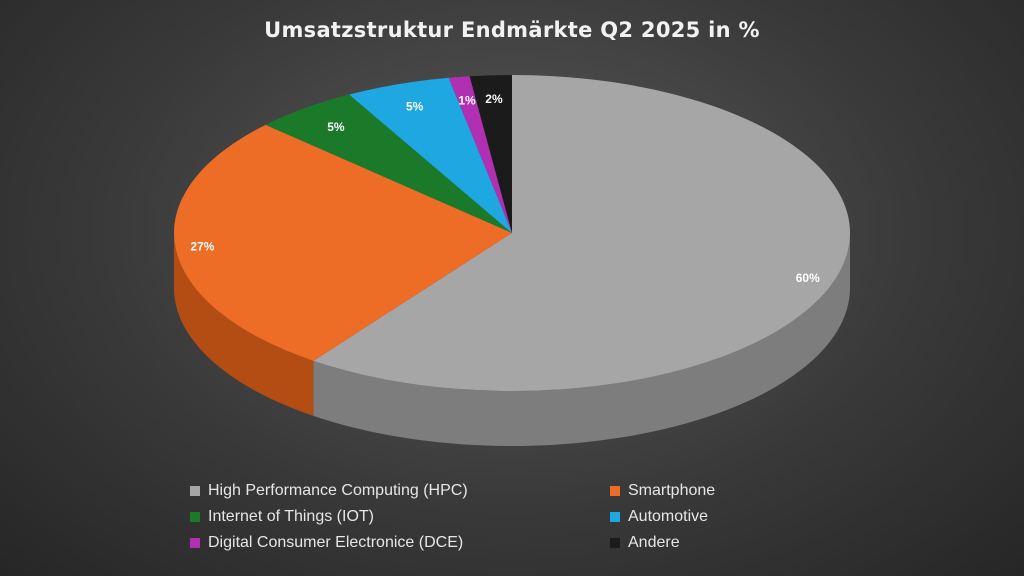 Image resolution: width=1024 pixels, height=576 pixels. Describe the element at coordinates (668, 516) in the screenshot. I see `legend-label: Automotive` at that location.